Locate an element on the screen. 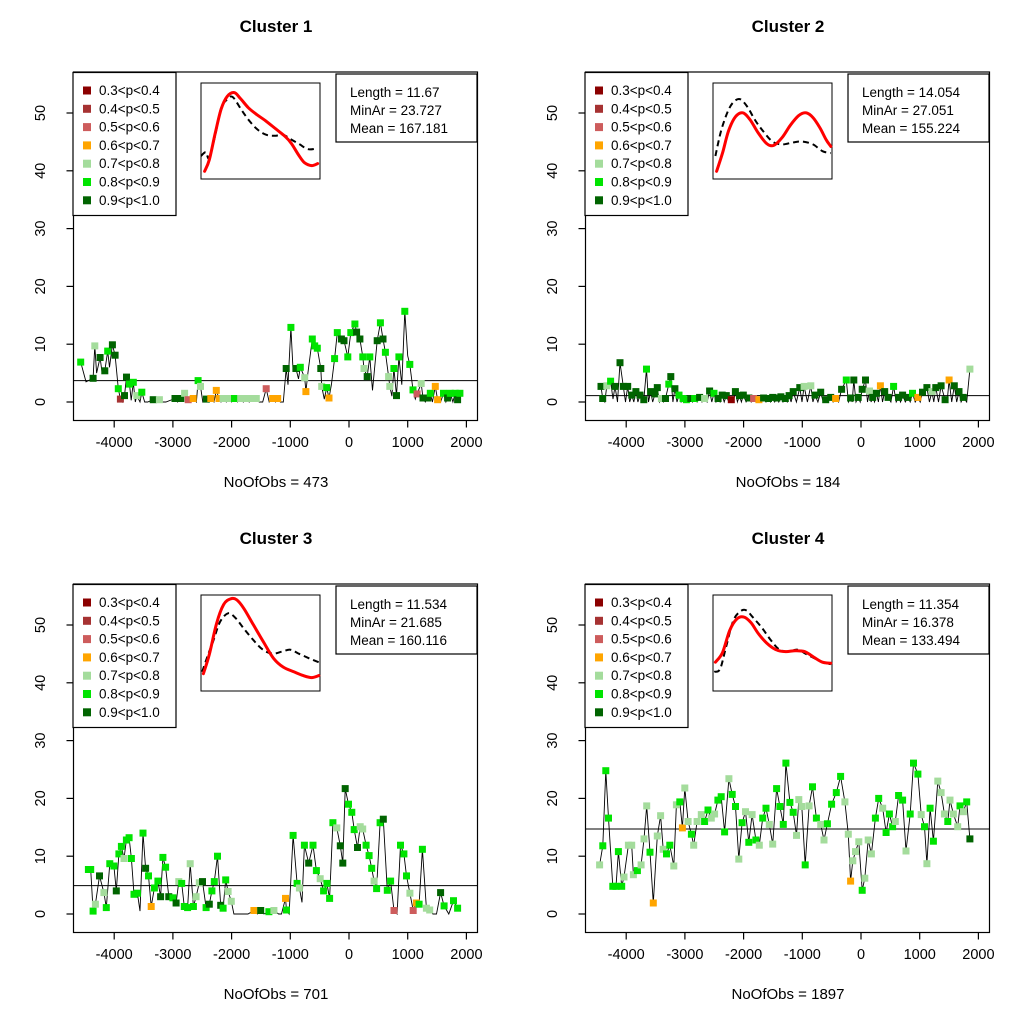 This screenshot has height=1024, width=1024. panel-title: Cluster 2 is located at coordinates (788, 26).